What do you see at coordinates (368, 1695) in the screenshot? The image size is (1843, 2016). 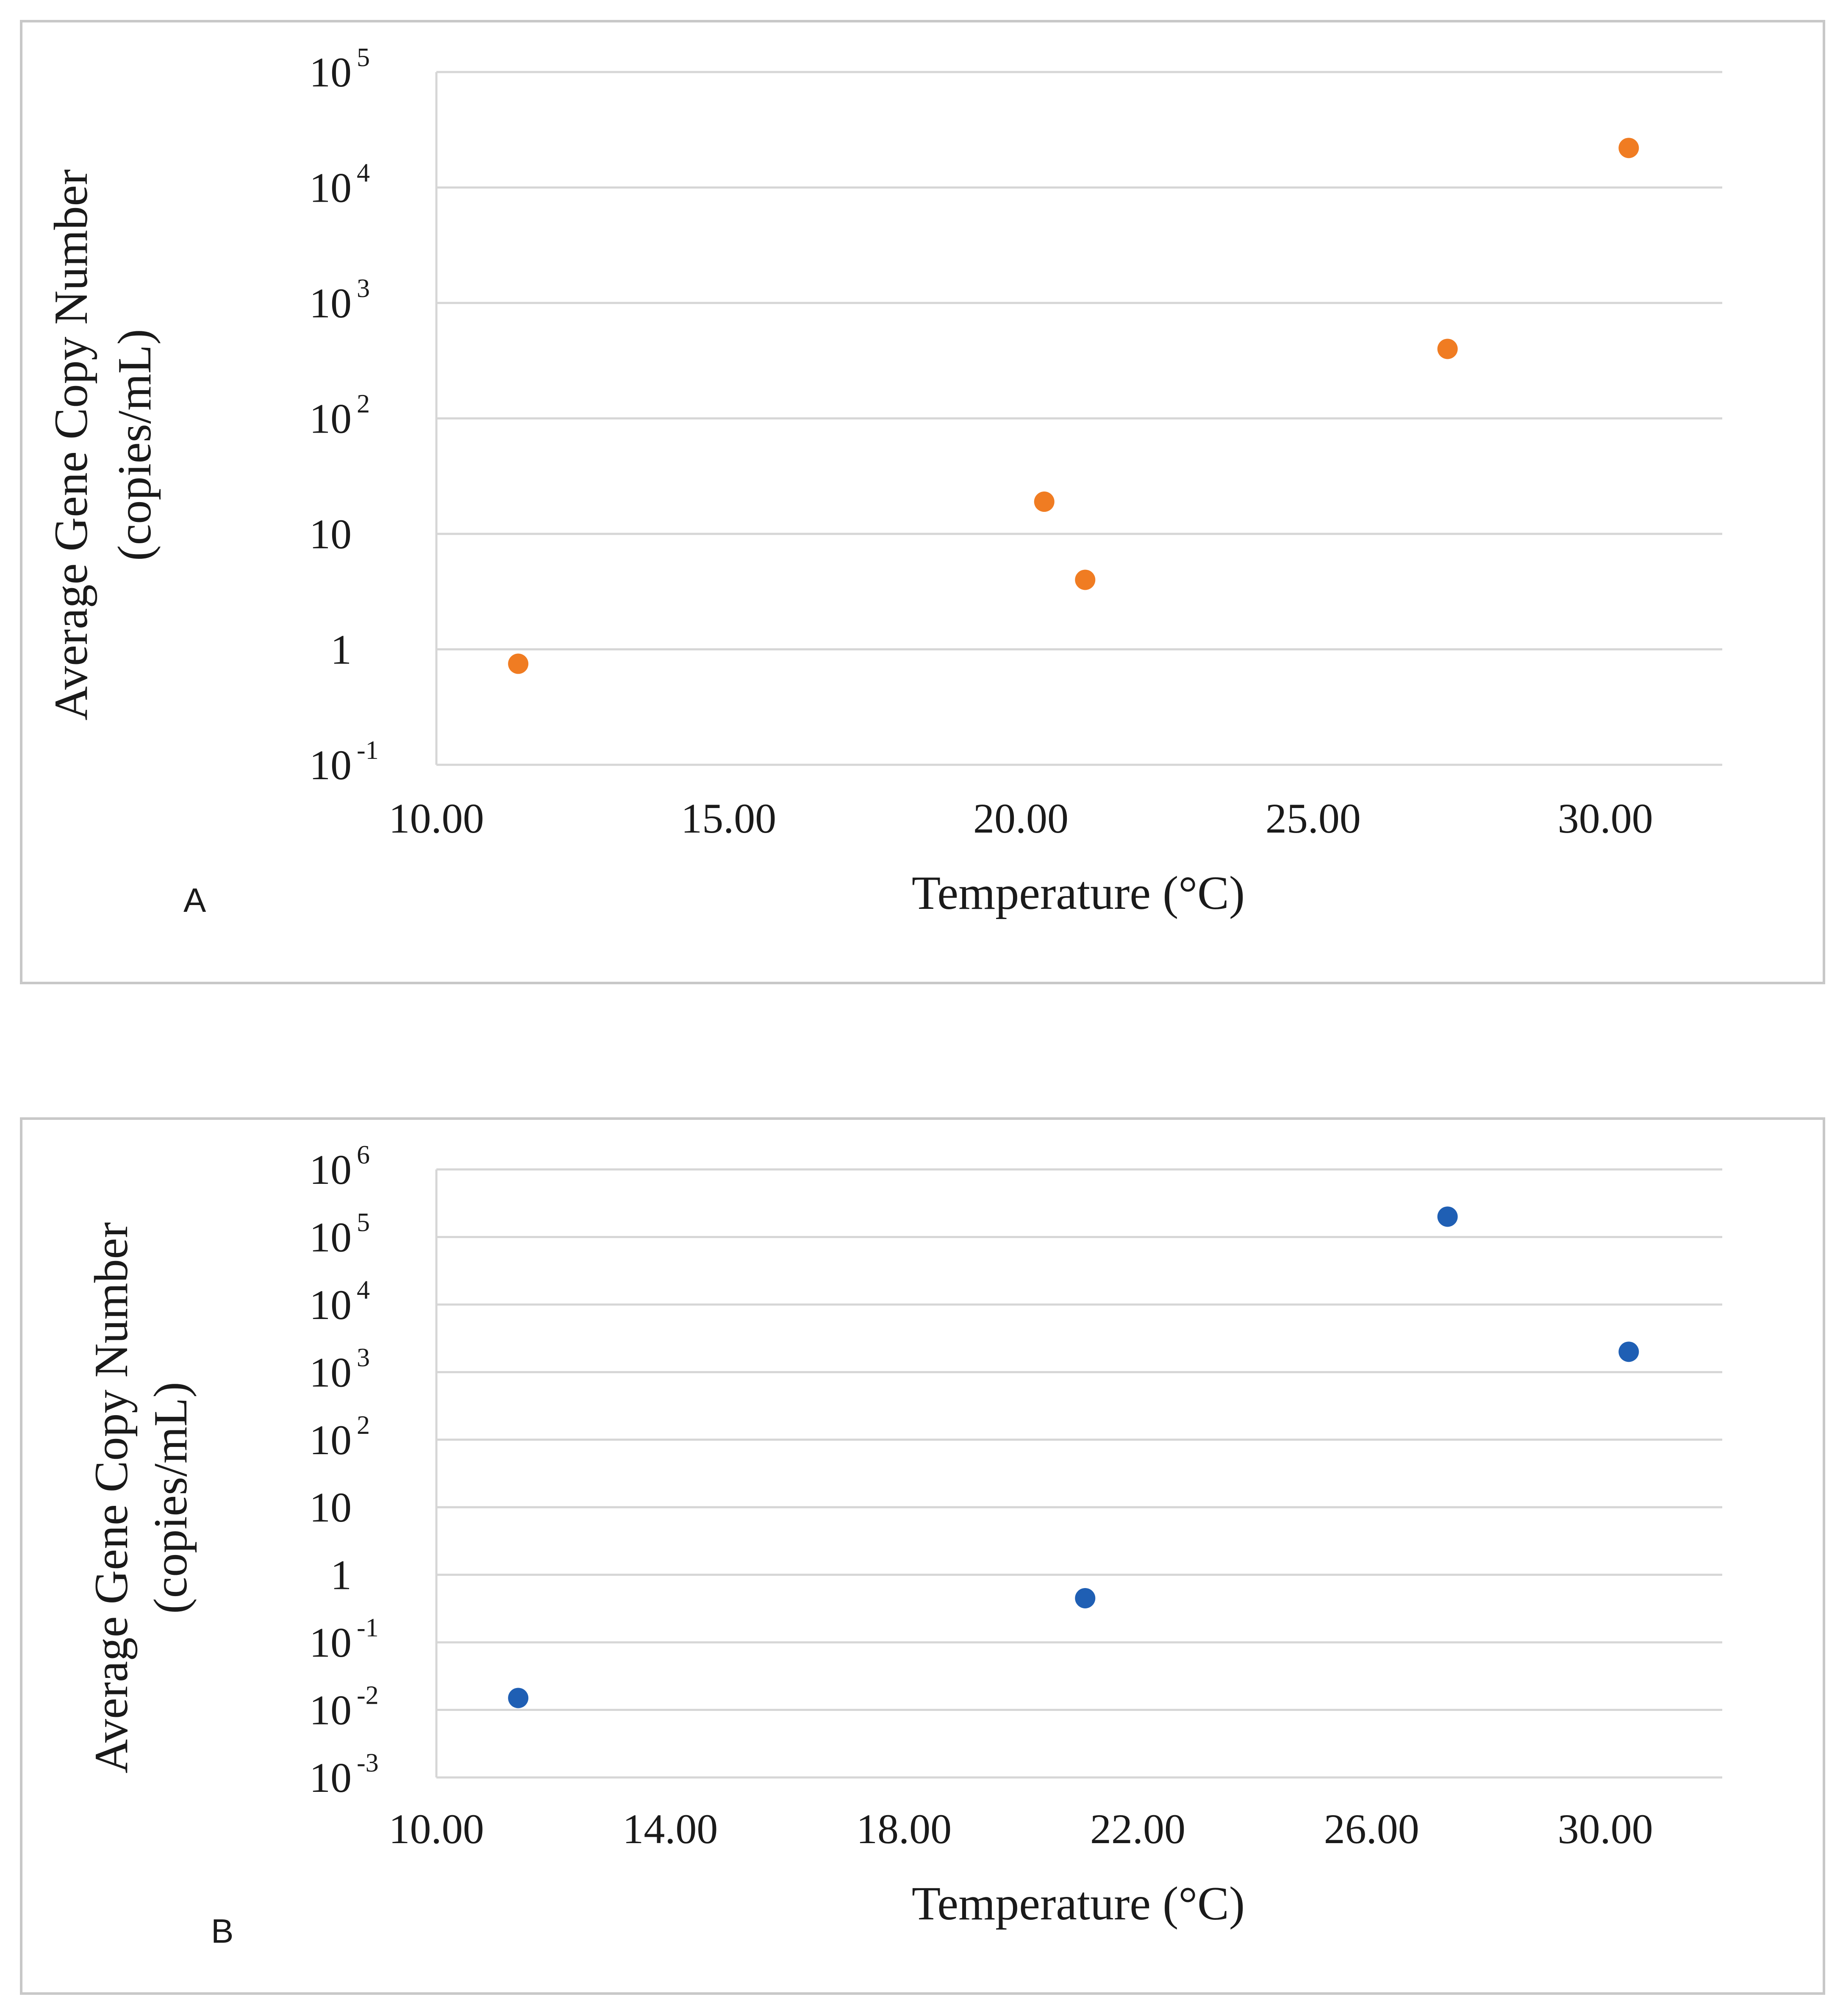 I see `y-tick-exponent: -2` at bounding box center [368, 1695].